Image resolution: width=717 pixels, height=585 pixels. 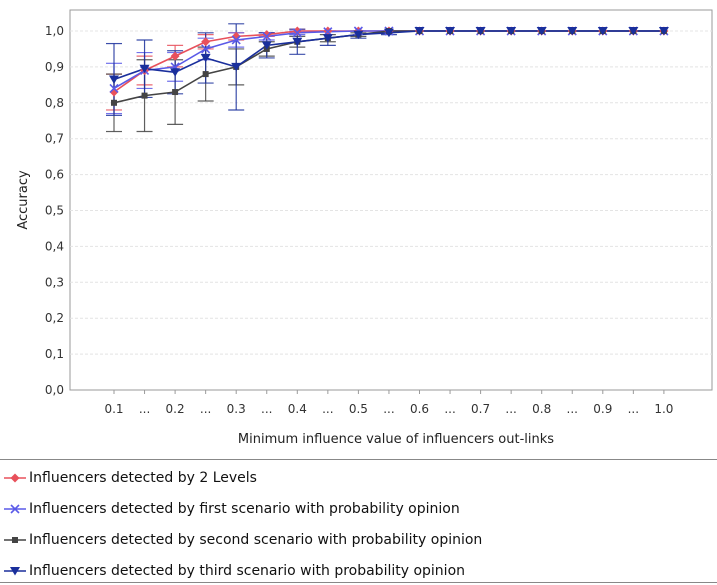 What do you see at coordinates (54, 246) in the screenshot?
I see `y-tick-label: 0,4` at bounding box center [54, 246].